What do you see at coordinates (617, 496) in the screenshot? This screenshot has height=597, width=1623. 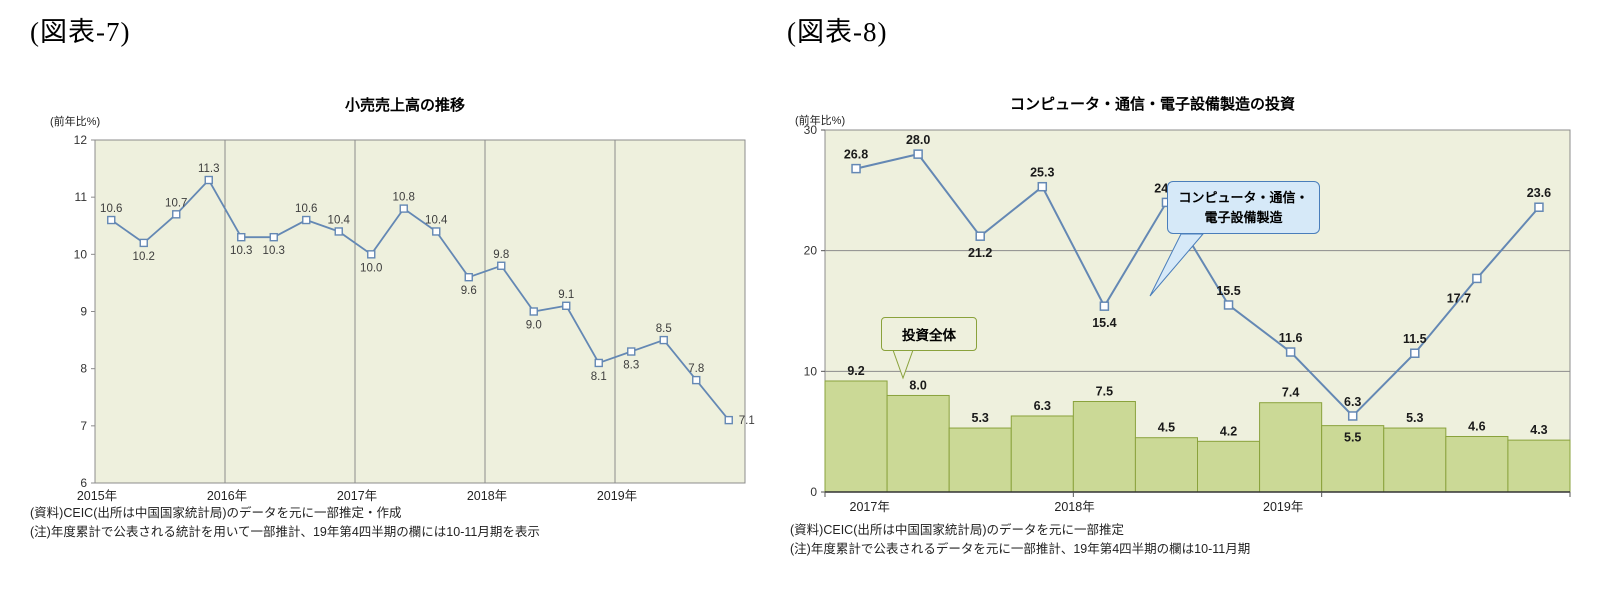 I see `x-axis-year-label: 2019年` at bounding box center [617, 496].